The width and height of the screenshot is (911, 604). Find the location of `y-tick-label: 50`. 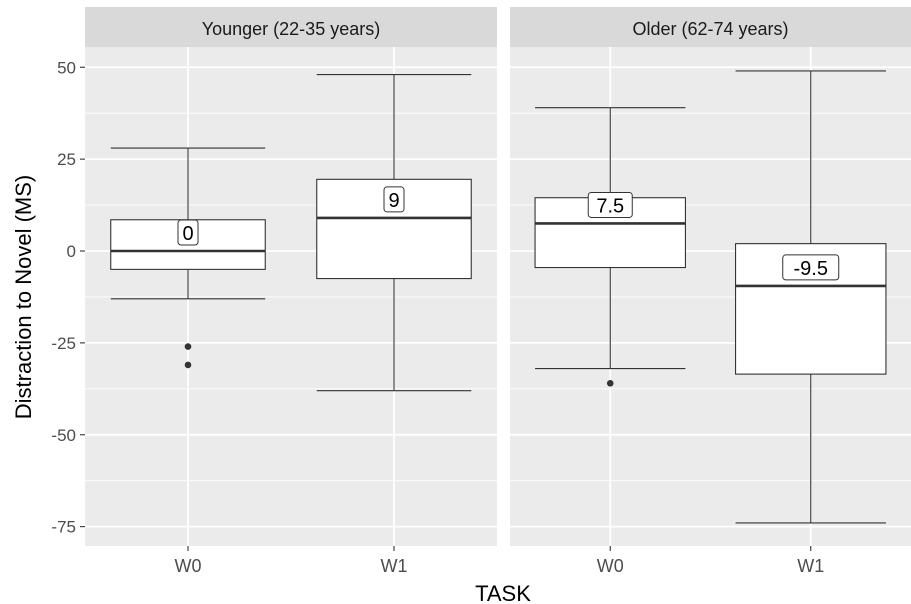

y-tick-label: 50 is located at coordinates (66, 67).